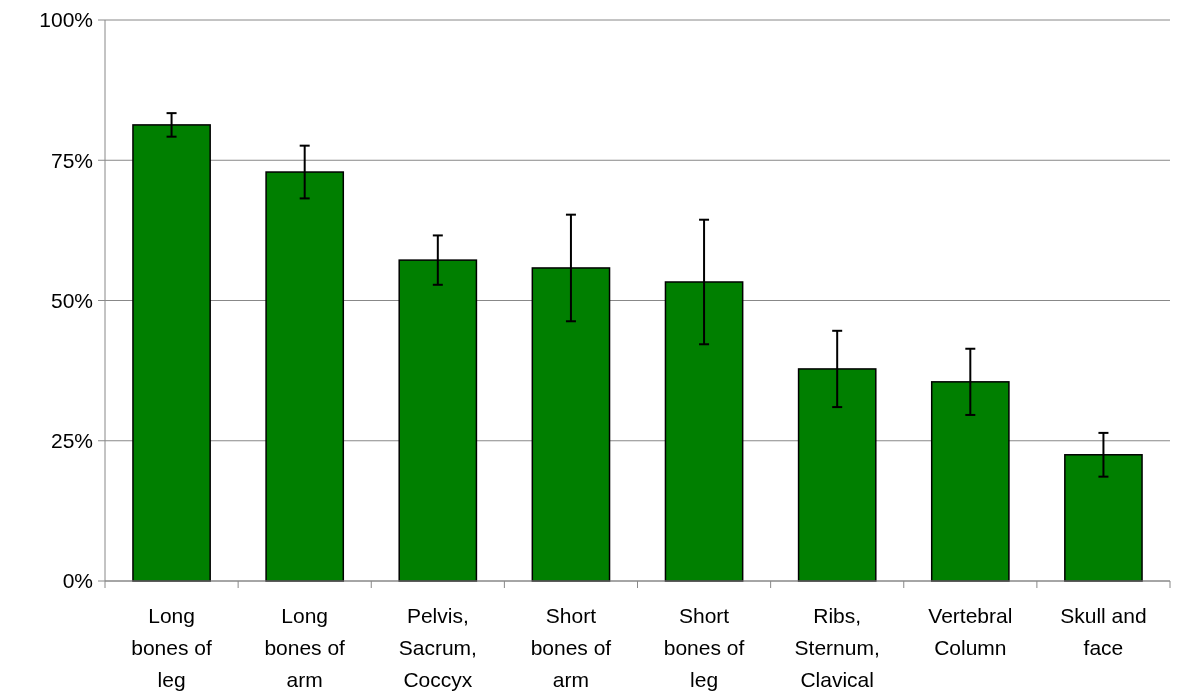 The image size is (1183, 697). What do you see at coordinates (305, 647) in the screenshot?
I see `x-tick-label: Long bones of arm` at bounding box center [305, 647].